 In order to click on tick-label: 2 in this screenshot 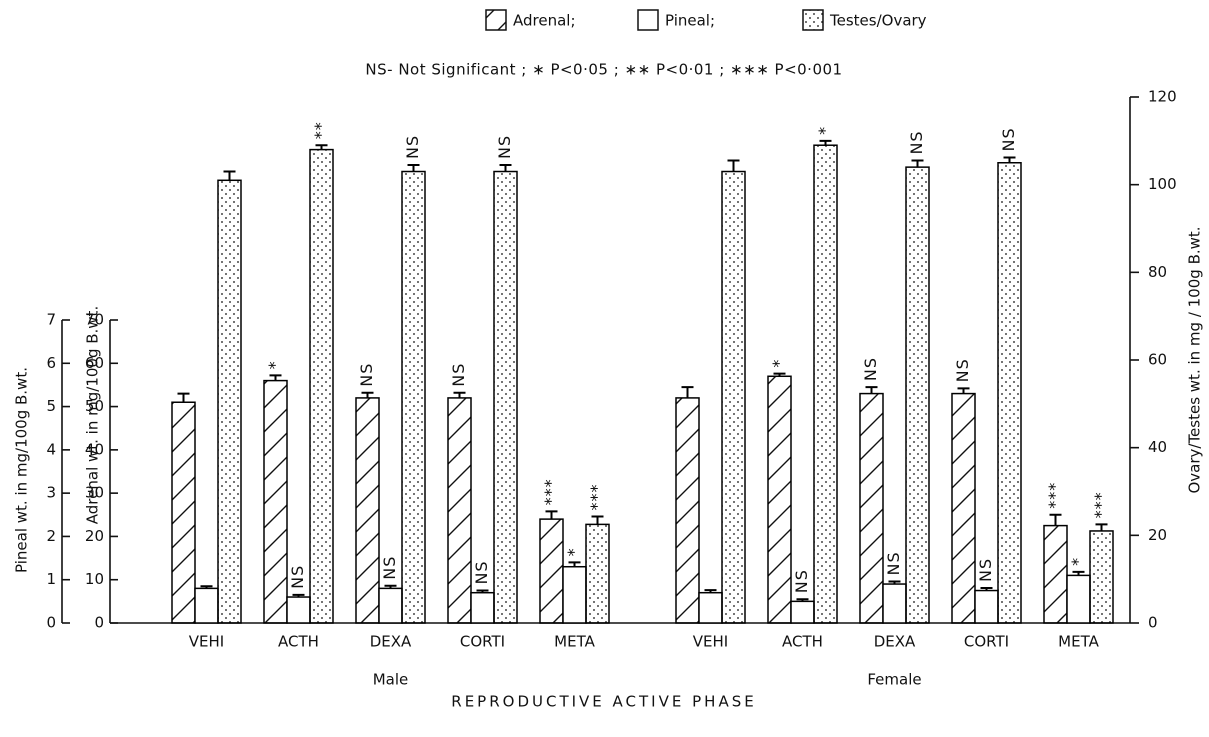, I will do `click(51, 536)`.